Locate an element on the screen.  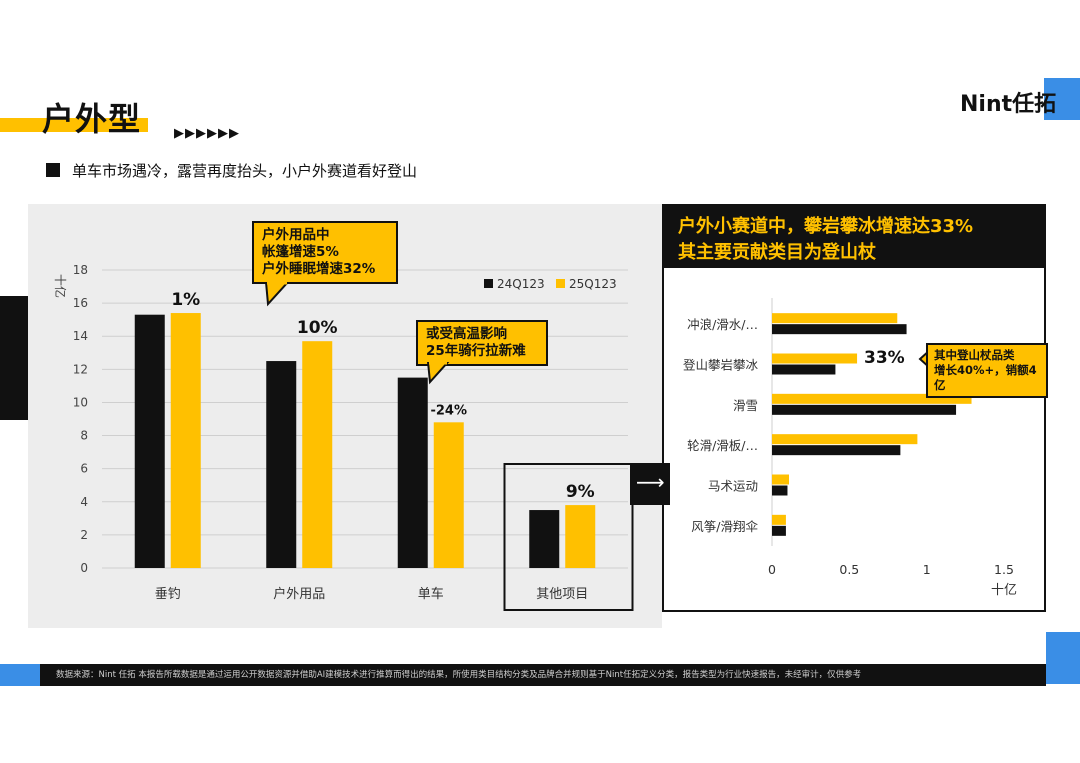
y-tick-label: 16 is located at coordinates (80, 303).